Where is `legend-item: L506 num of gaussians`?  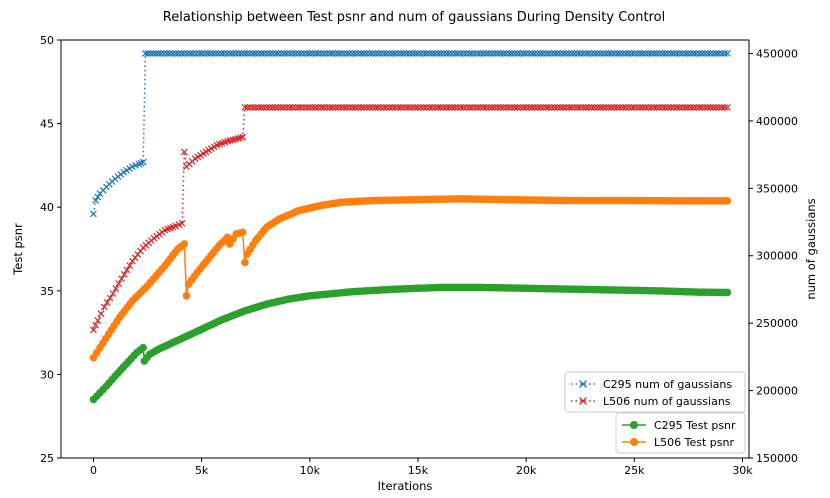
legend-item: L506 num of gaussians is located at coordinates (651, 401).